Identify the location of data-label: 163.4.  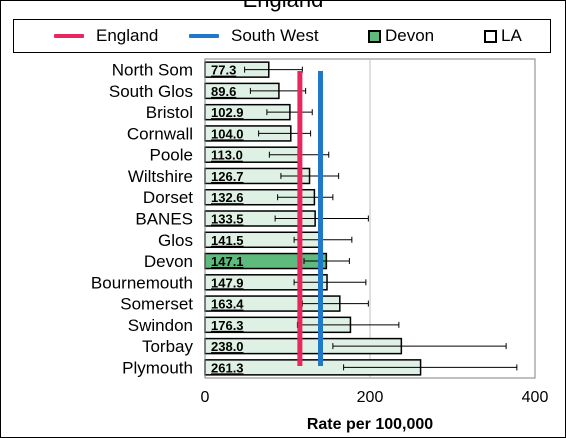
(227, 304).